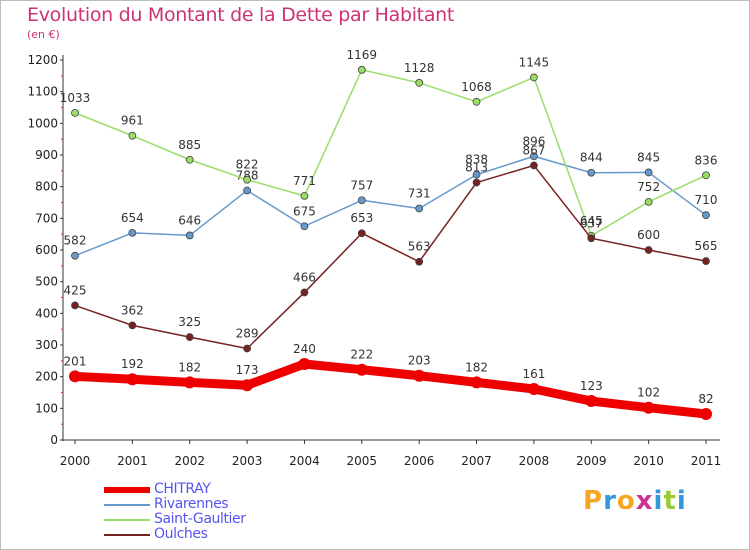 This screenshot has width=750, height=550. I want to click on data-label: 731, so click(419, 194).